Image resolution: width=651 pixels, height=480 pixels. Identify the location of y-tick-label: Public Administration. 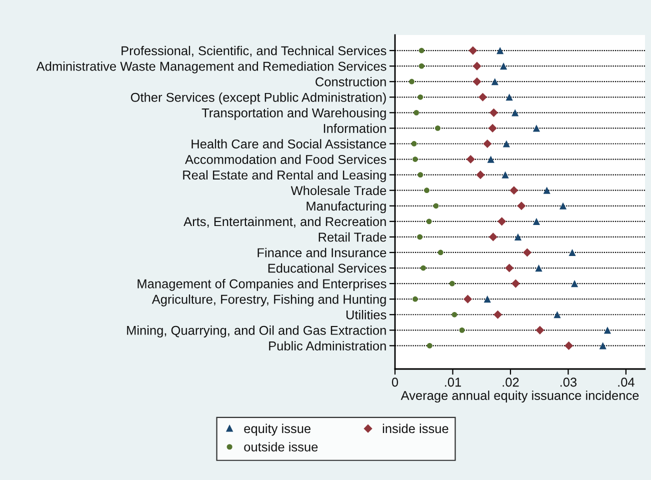
(327, 345).